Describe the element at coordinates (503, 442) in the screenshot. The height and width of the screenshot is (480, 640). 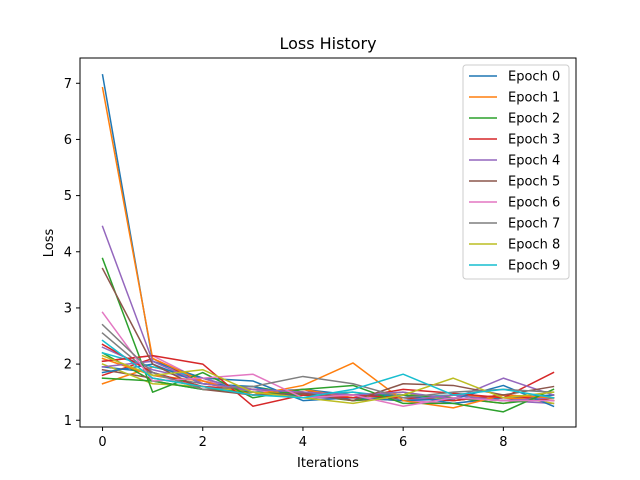
I see `x-tick-label: 8` at that location.